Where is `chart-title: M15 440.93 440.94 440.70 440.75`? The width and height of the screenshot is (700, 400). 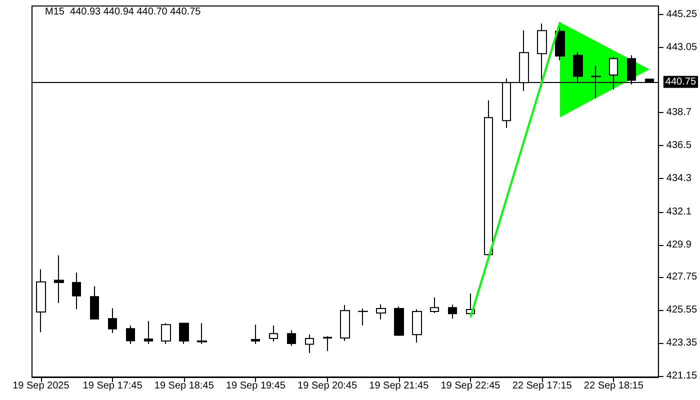
chart-title: M15 440.93 440.94 440.70 440.75 is located at coordinates (123, 12).